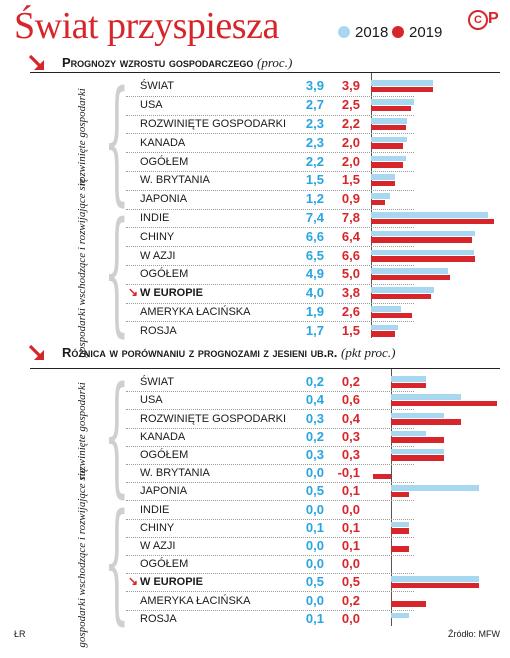 This screenshot has width=510, height=658. Describe the element at coordinates (350, 255) in the screenshot. I see `data-label-2019: 6,6` at that location.